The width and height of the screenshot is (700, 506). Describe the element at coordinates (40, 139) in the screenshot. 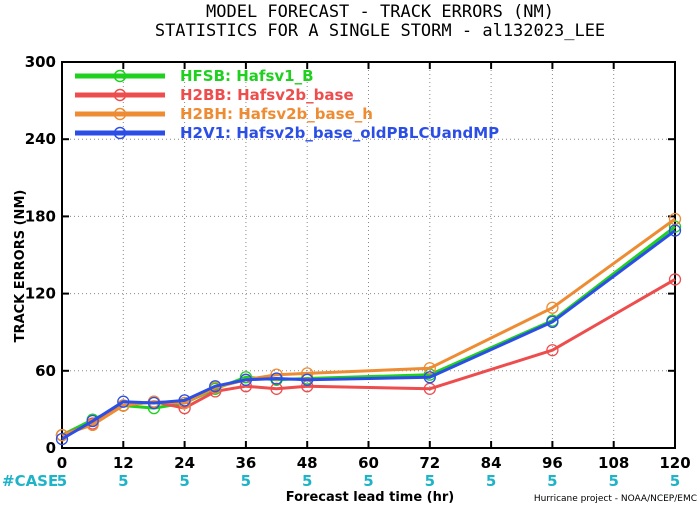

I see `y-tick-label: 240` at that location.